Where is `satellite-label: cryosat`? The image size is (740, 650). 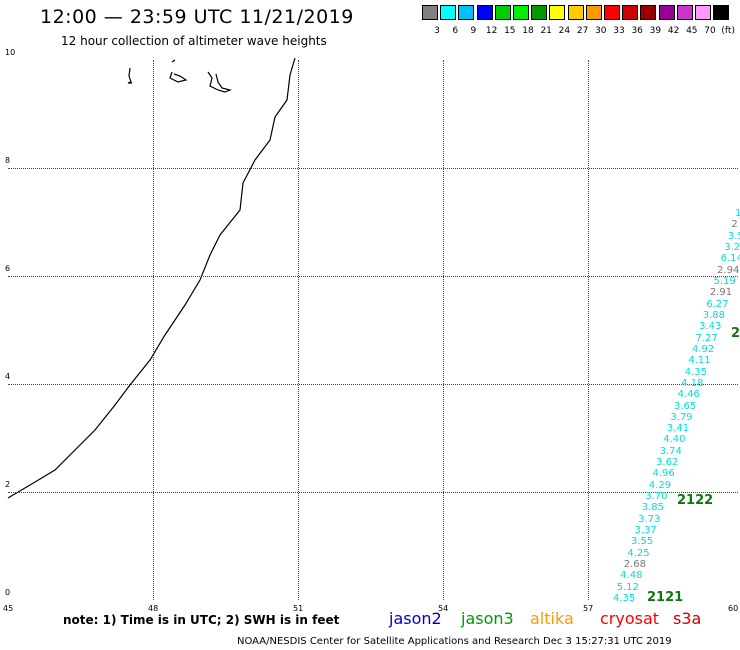 satellite-label: cryosat is located at coordinates (630, 618).